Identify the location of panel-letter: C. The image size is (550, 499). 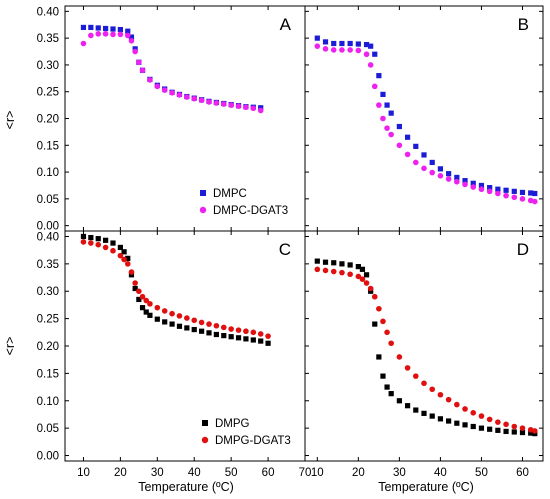
(285, 249).